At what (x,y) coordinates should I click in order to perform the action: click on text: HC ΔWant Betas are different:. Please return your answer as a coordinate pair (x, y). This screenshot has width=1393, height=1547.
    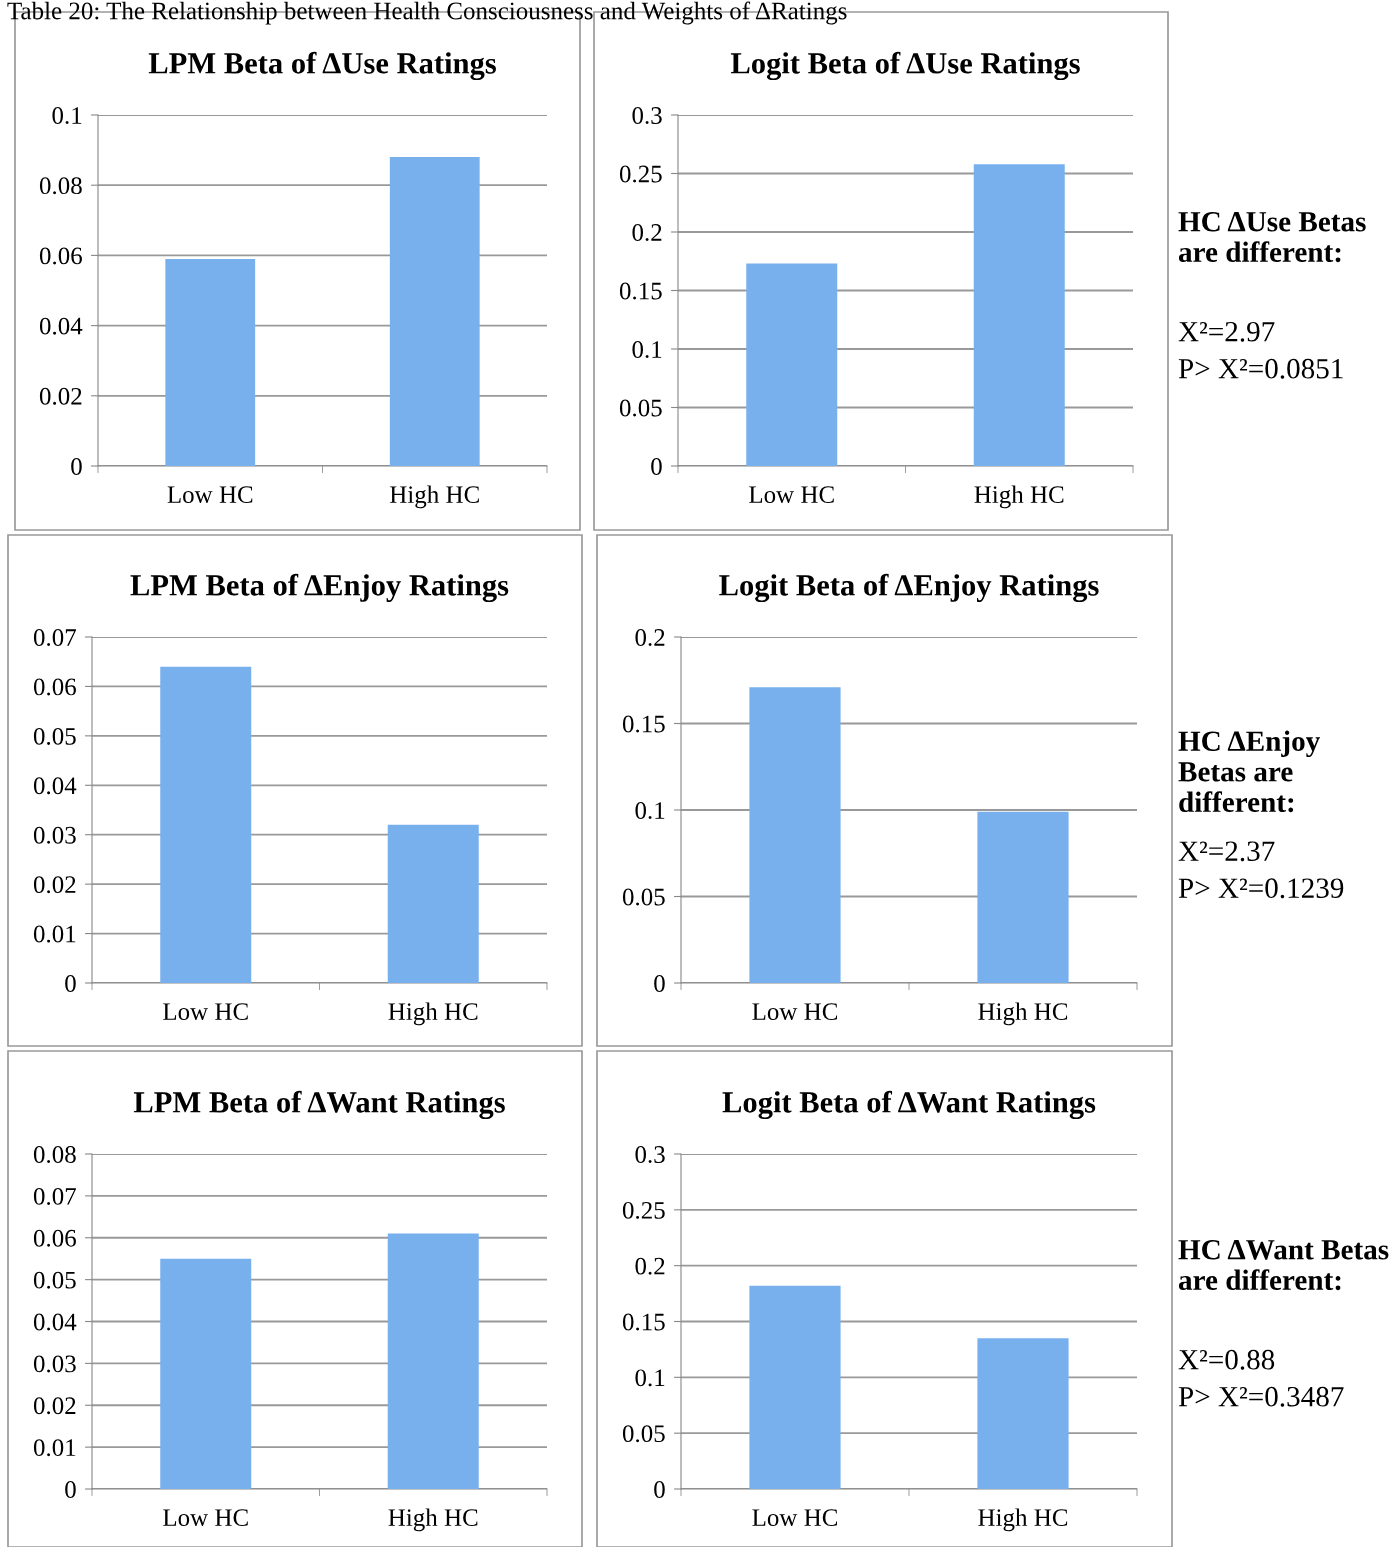
    Looking at the image, I should click on (1283, 1265).